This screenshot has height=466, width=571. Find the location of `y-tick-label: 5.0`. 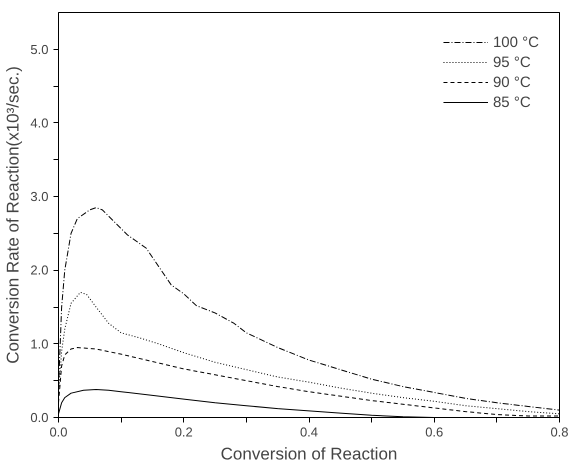

y-tick-label: 5.0 is located at coordinates (39, 49).